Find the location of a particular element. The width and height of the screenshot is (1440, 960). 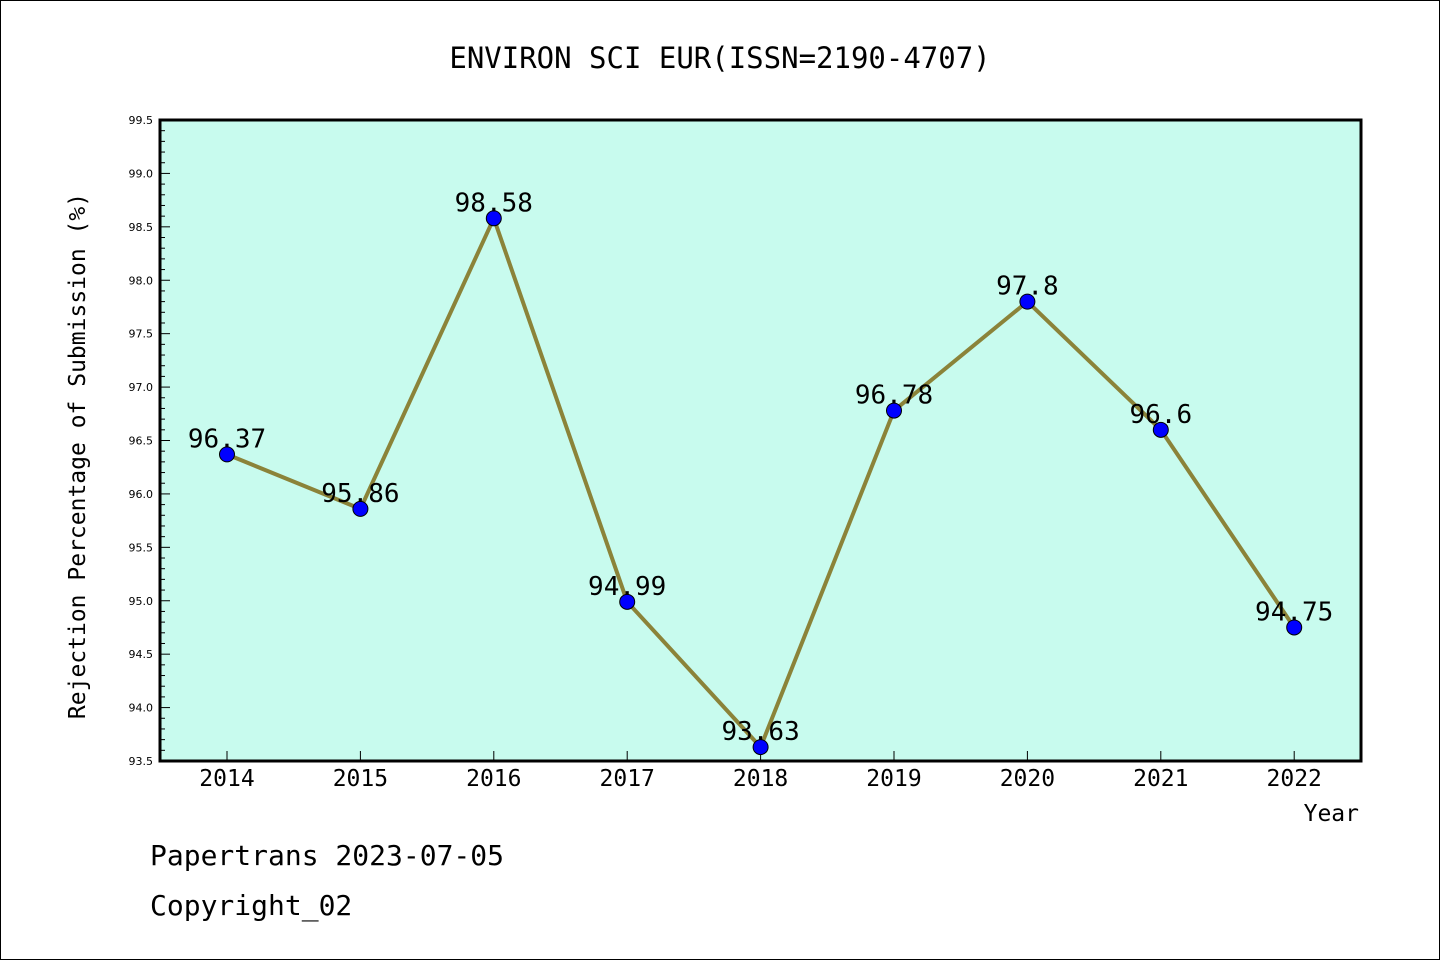

footer-copyright: Copyright_02 is located at coordinates (251, 906).